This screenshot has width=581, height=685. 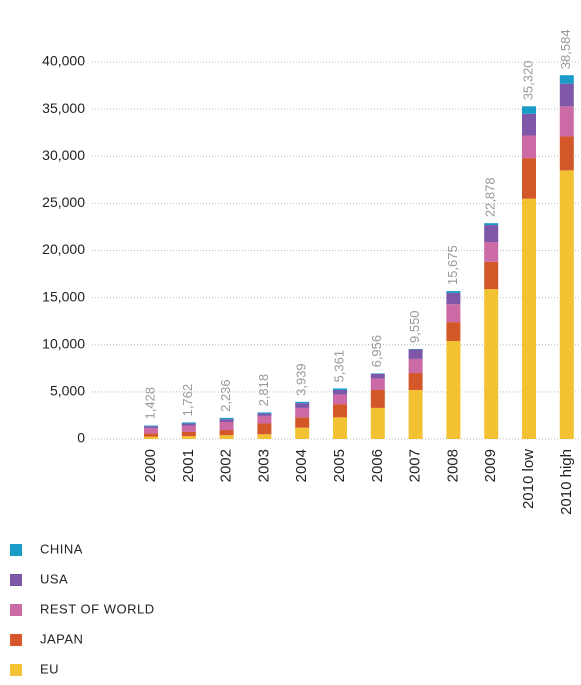 What do you see at coordinates (150, 465) in the screenshot?
I see `x-tick-label: 2000` at bounding box center [150, 465].